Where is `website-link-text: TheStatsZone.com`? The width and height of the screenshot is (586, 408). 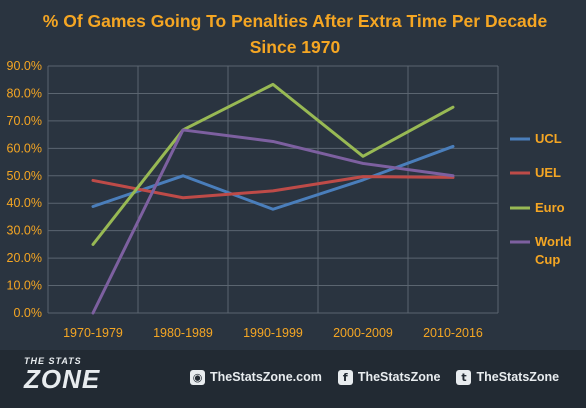 website-link-text: TheStatsZone.com is located at coordinates (266, 377).